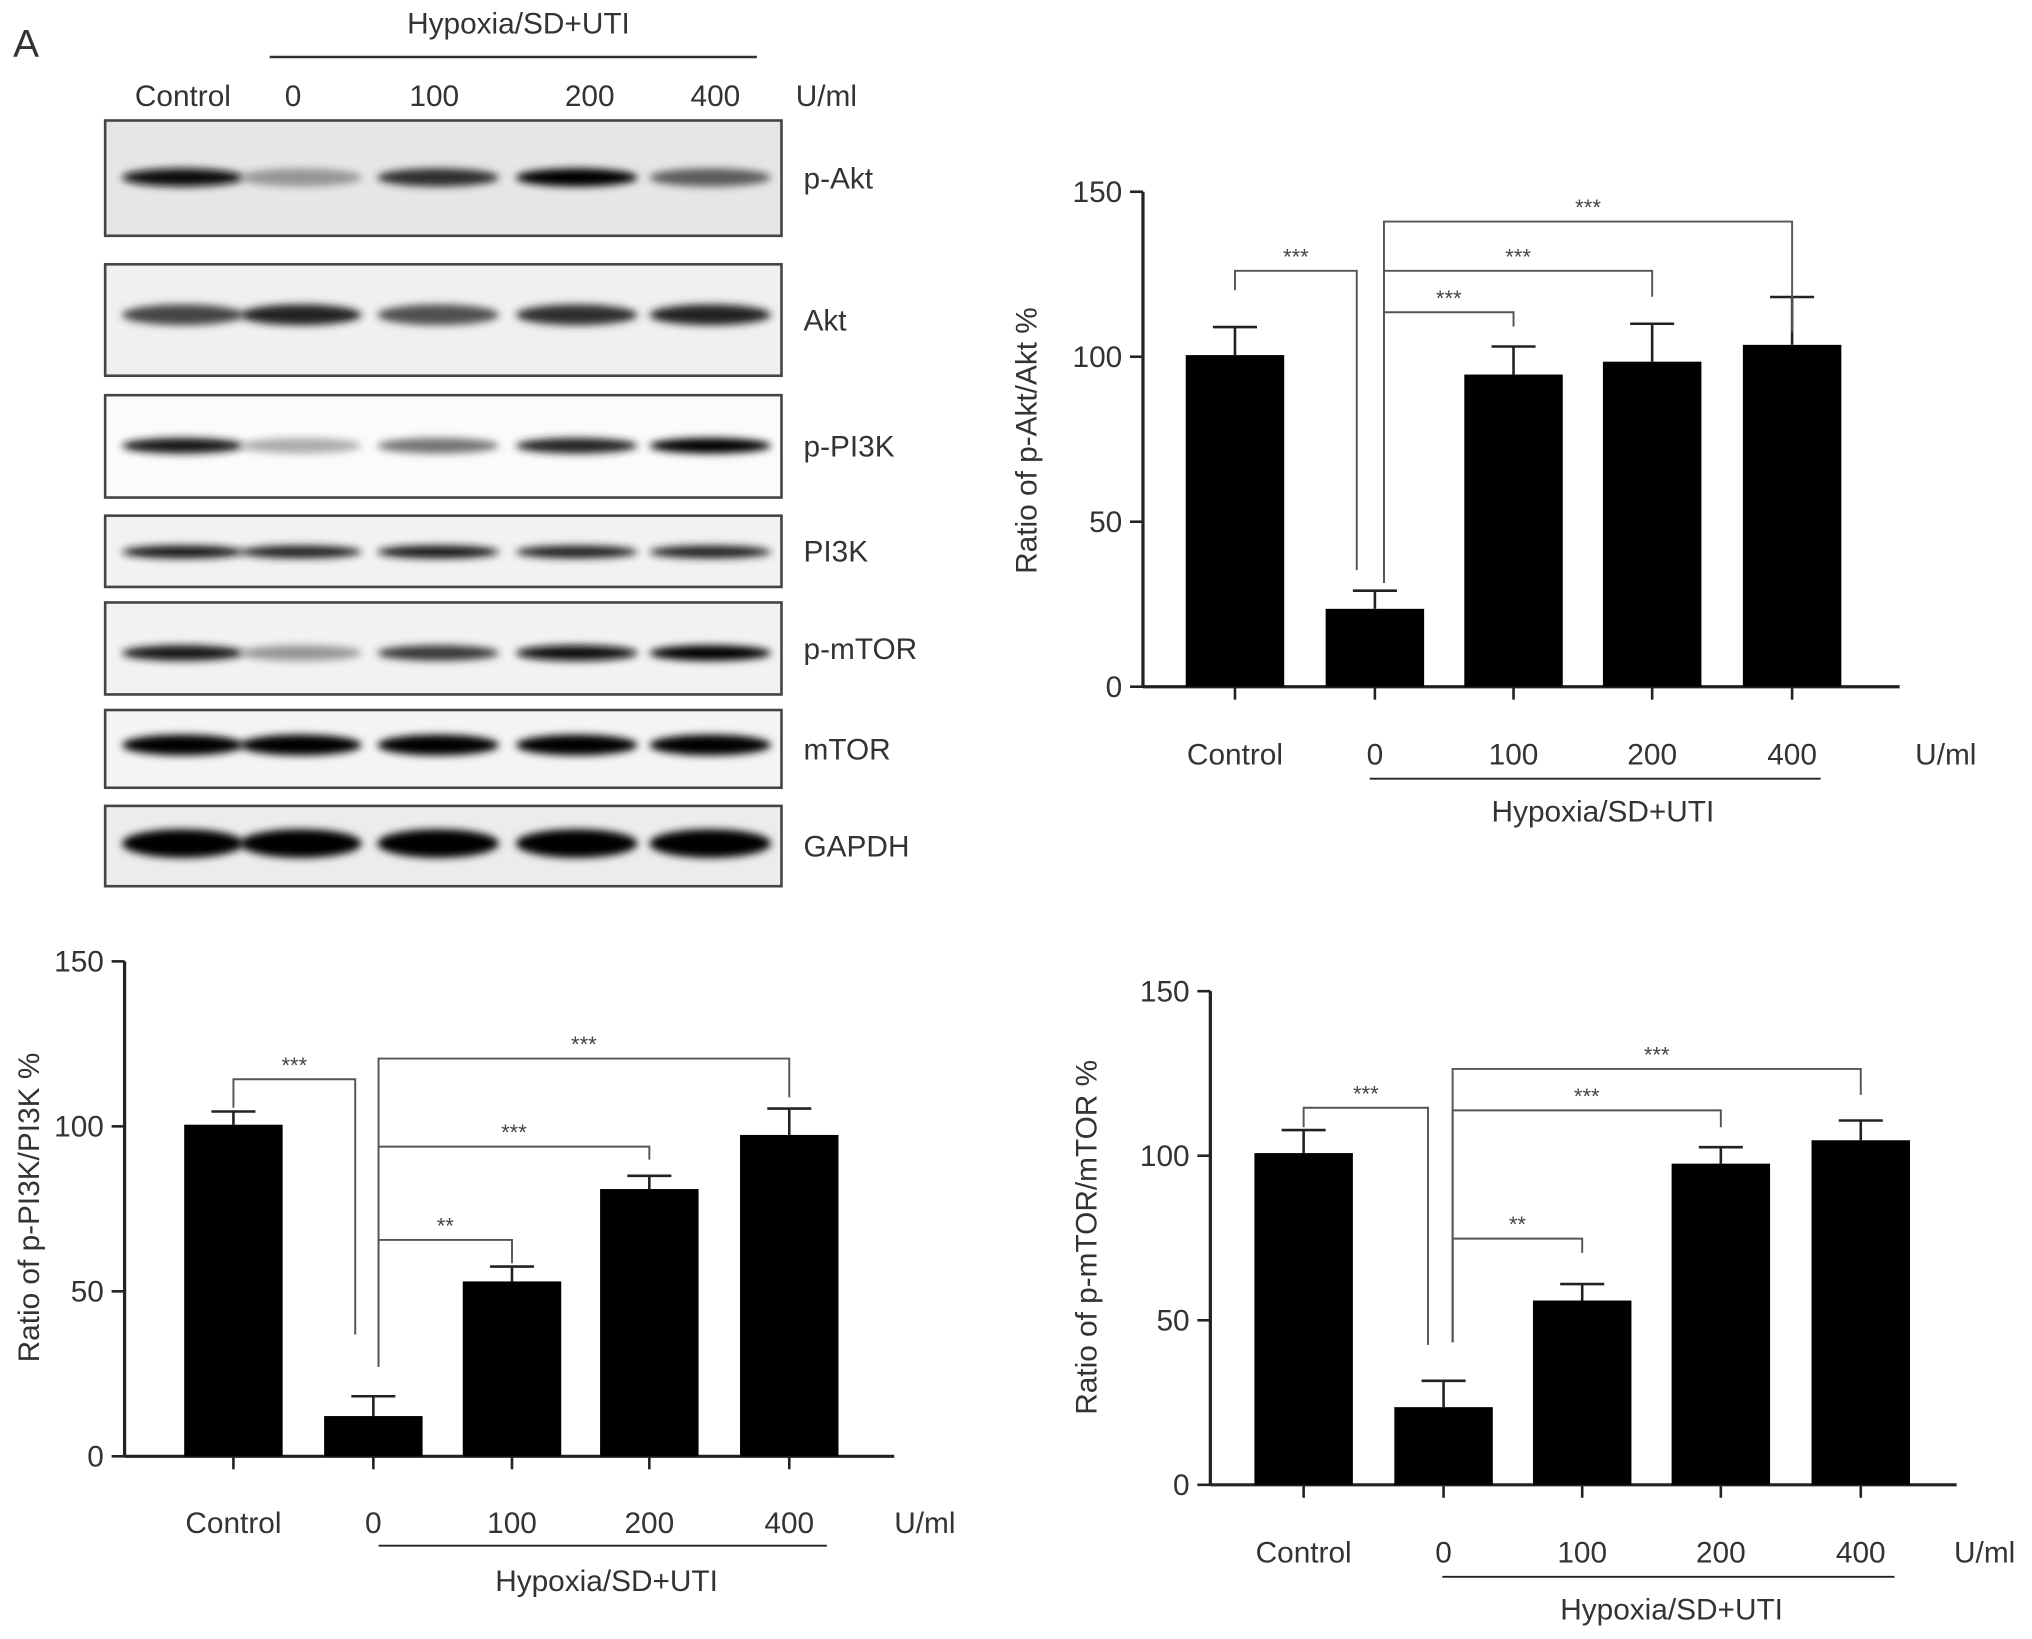 The image size is (2032, 1639). I want to click on group-label: Hypoxia/SD+UTI, so click(606, 1581).